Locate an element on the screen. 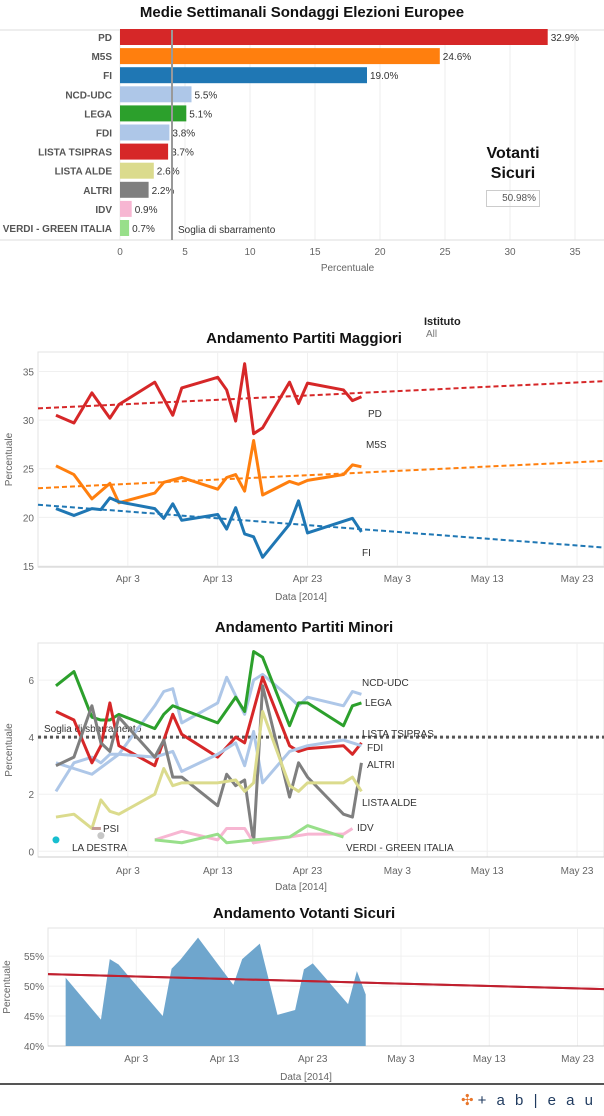 Image resolution: width=604 pixels, height=1116 pixels. bar-value-label: 19.0% is located at coordinates (384, 76).